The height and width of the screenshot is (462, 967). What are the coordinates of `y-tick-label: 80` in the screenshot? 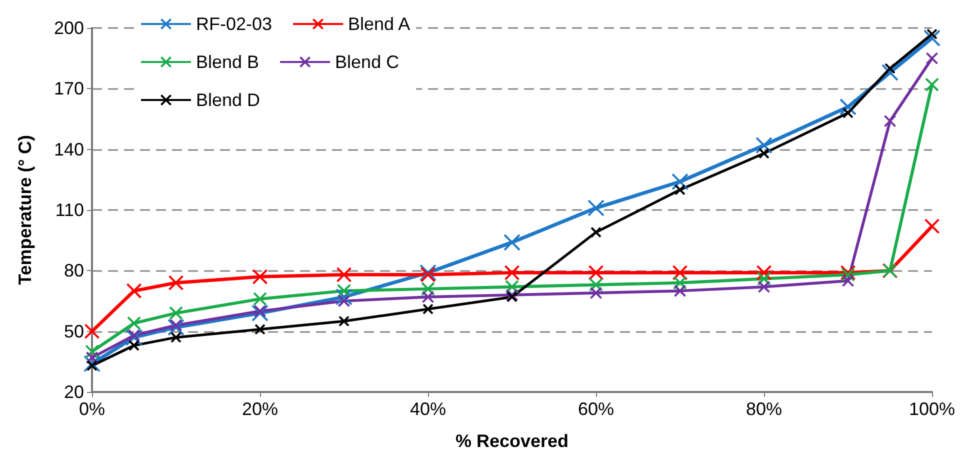 It's located at (74, 270).